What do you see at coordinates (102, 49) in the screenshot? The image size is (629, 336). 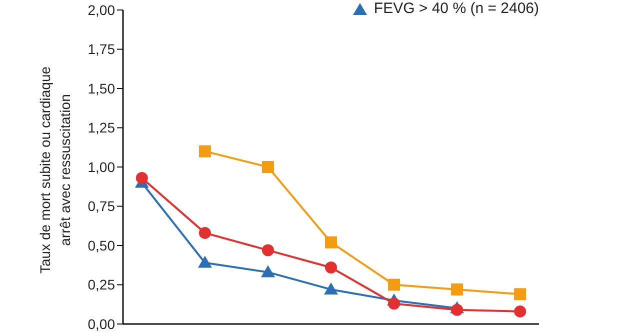 I see `y-tick-label: 1,75` at bounding box center [102, 49].